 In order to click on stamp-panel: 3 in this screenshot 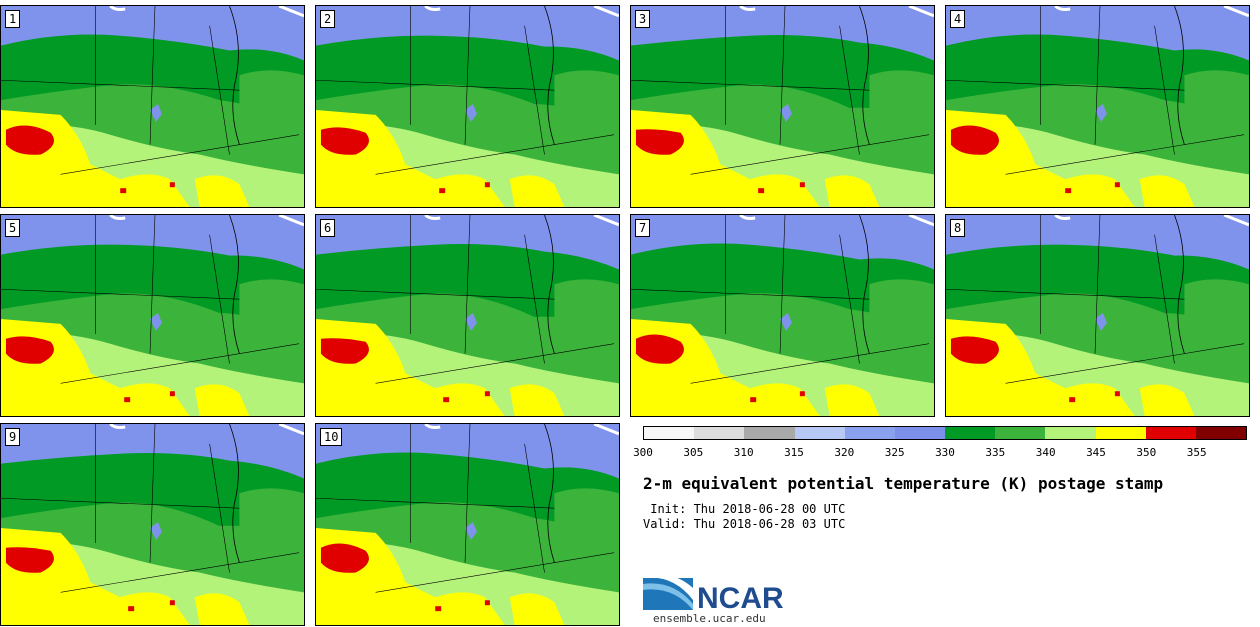, I will do `click(782, 106)`.